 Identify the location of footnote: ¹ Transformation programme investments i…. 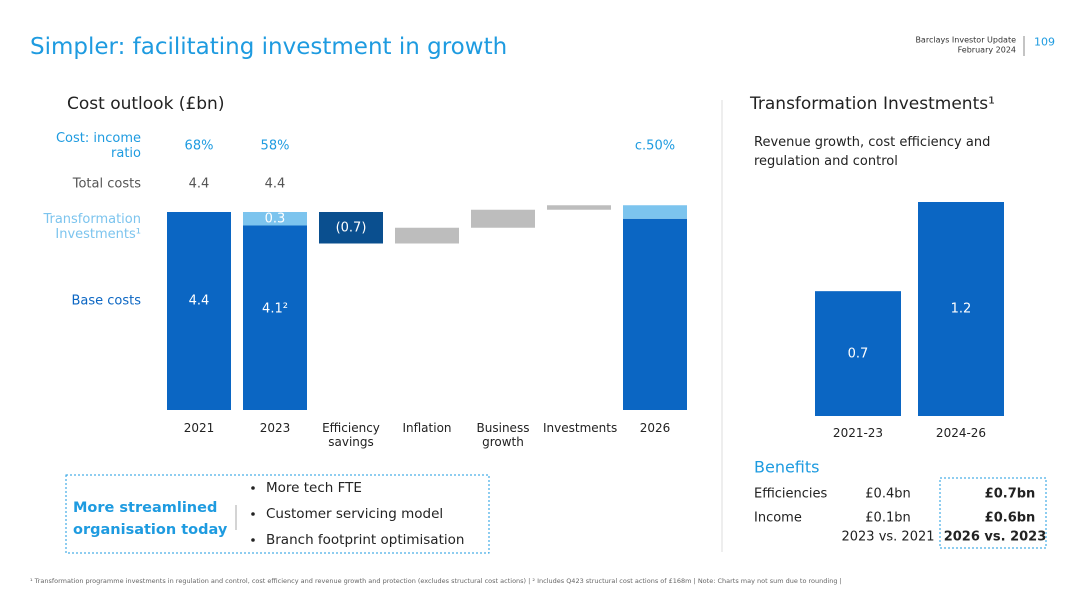
(436, 581).